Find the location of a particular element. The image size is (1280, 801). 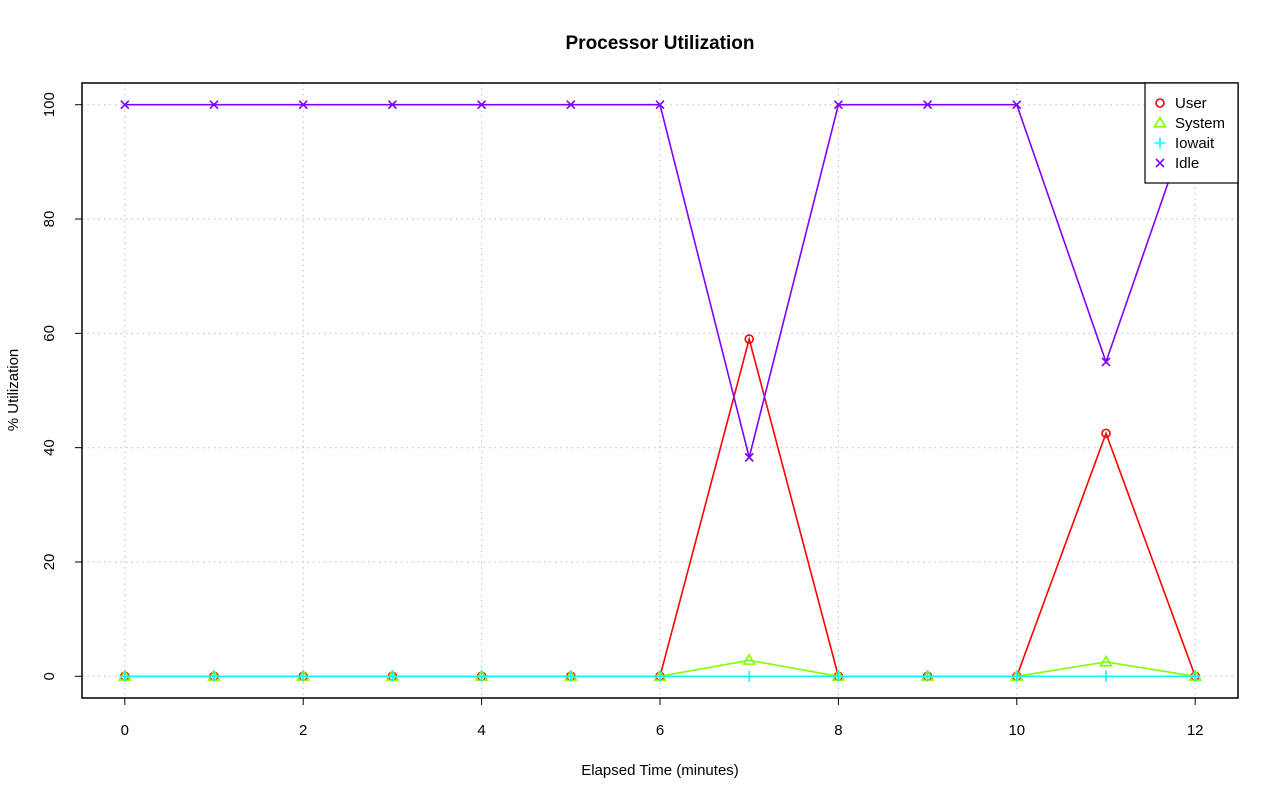

legend-label-system: System is located at coordinates (1200, 123).